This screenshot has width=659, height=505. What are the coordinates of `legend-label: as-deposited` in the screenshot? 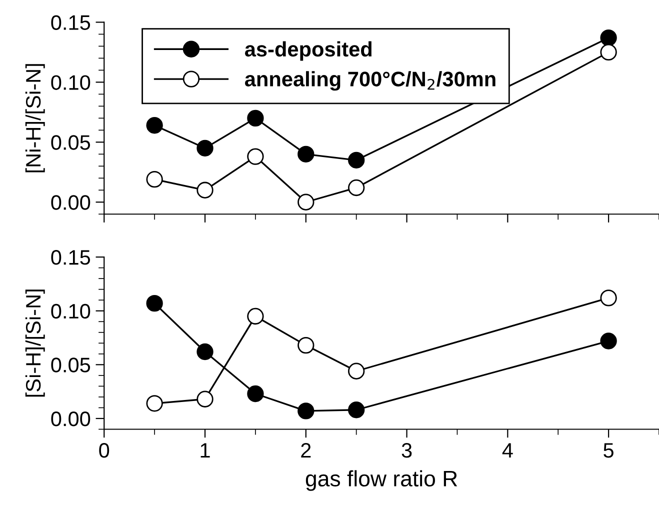 It's located at (308, 51).